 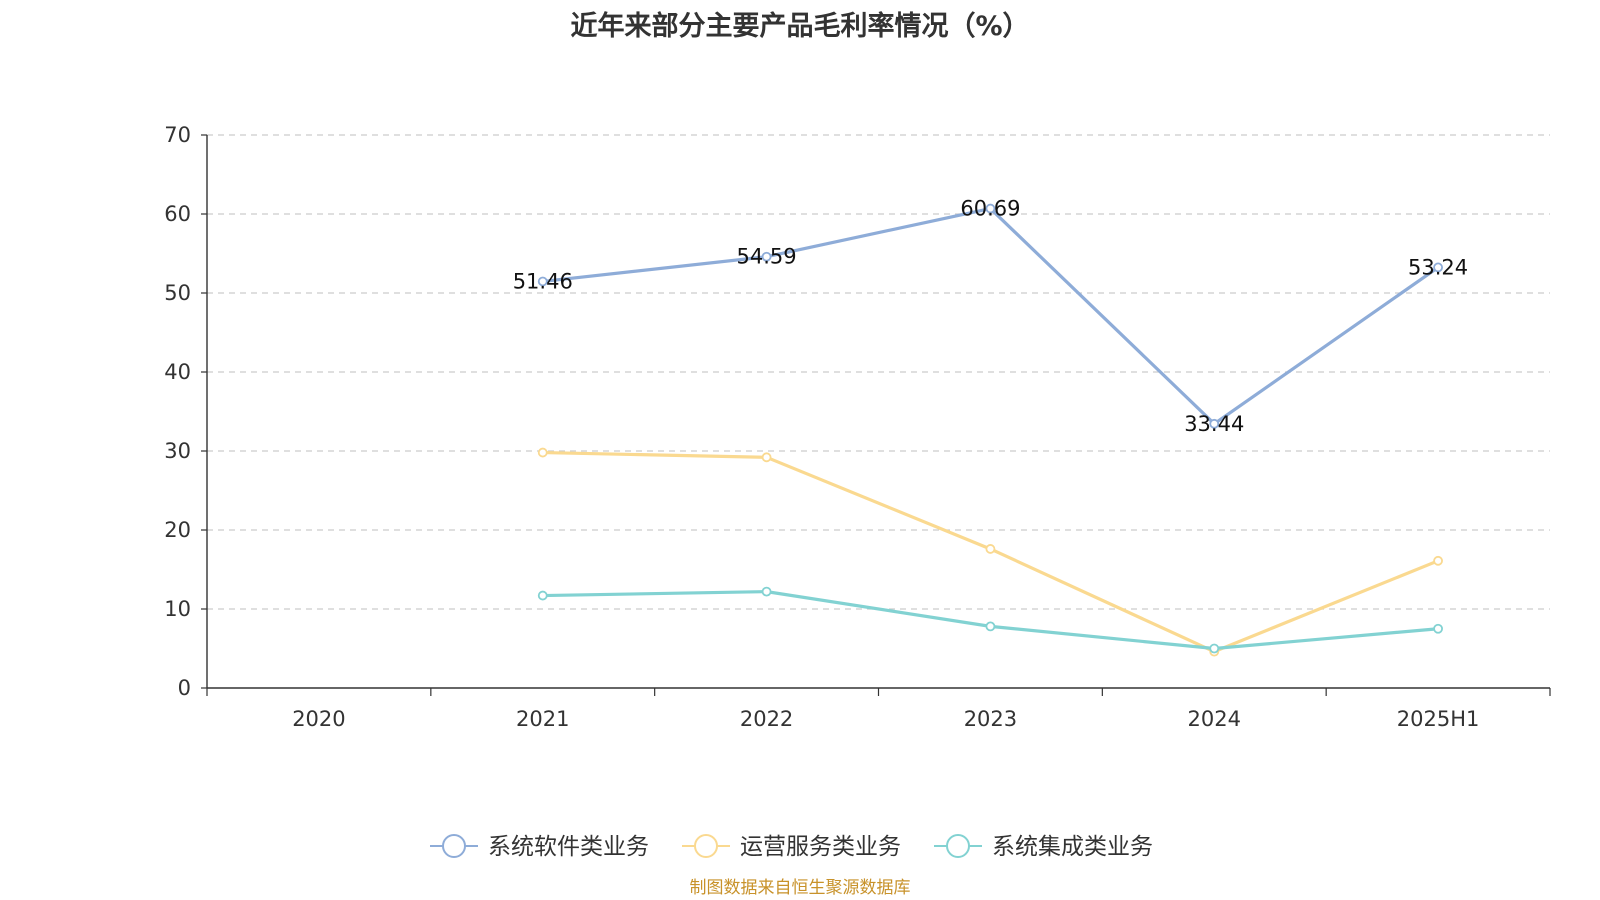 What do you see at coordinates (766, 719) in the screenshot?
I see `x-tick-label: 2022` at bounding box center [766, 719].